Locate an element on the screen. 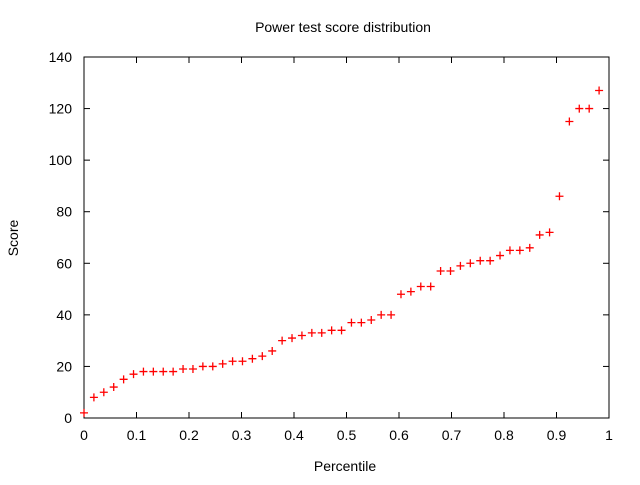  x-tick-label: 0.1 is located at coordinates (137, 435).